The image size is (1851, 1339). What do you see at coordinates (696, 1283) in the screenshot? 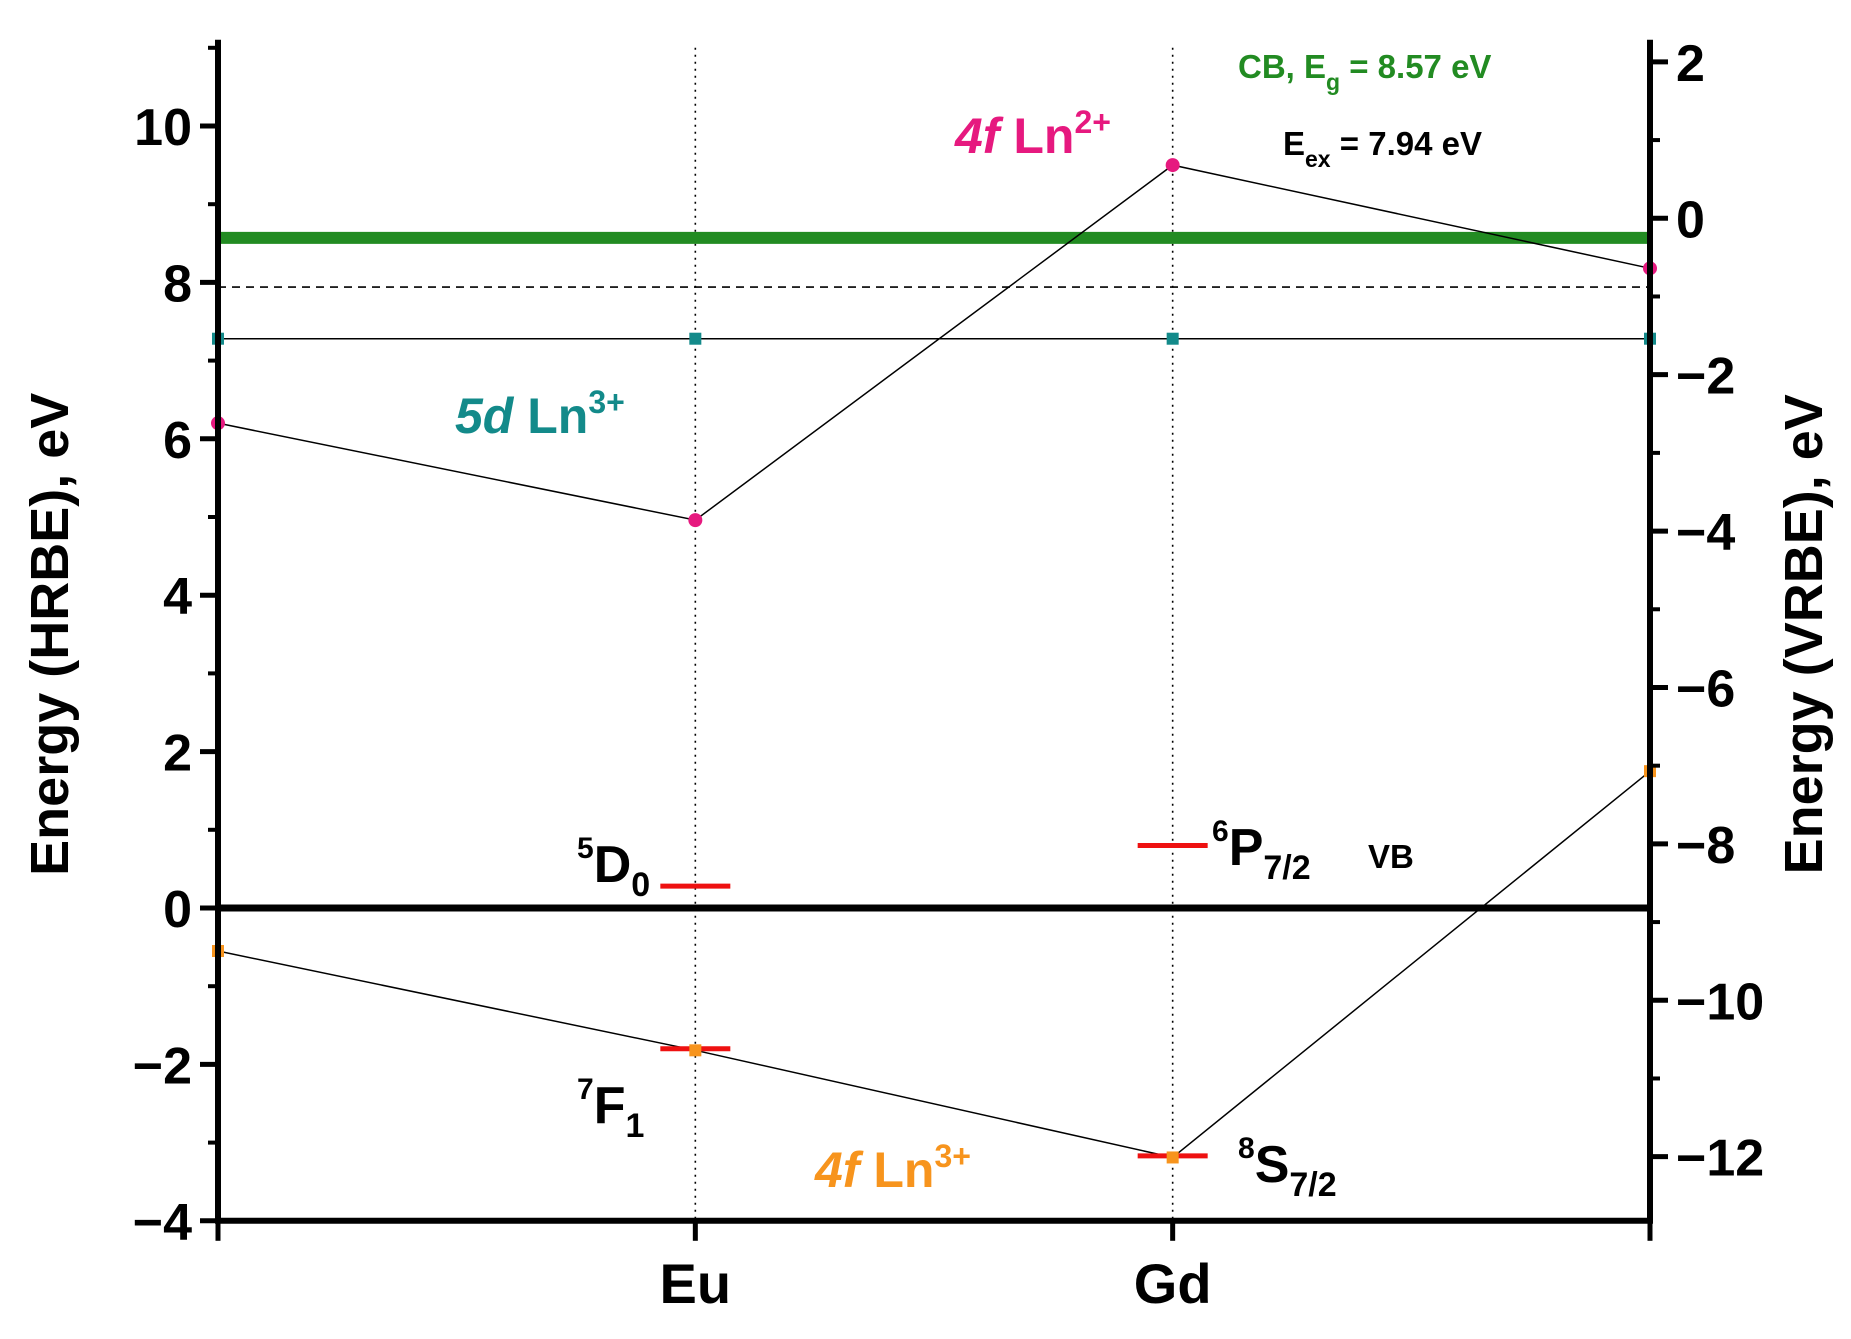
I see `x-tick-label-eu: Eu` at bounding box center [696, 1283].